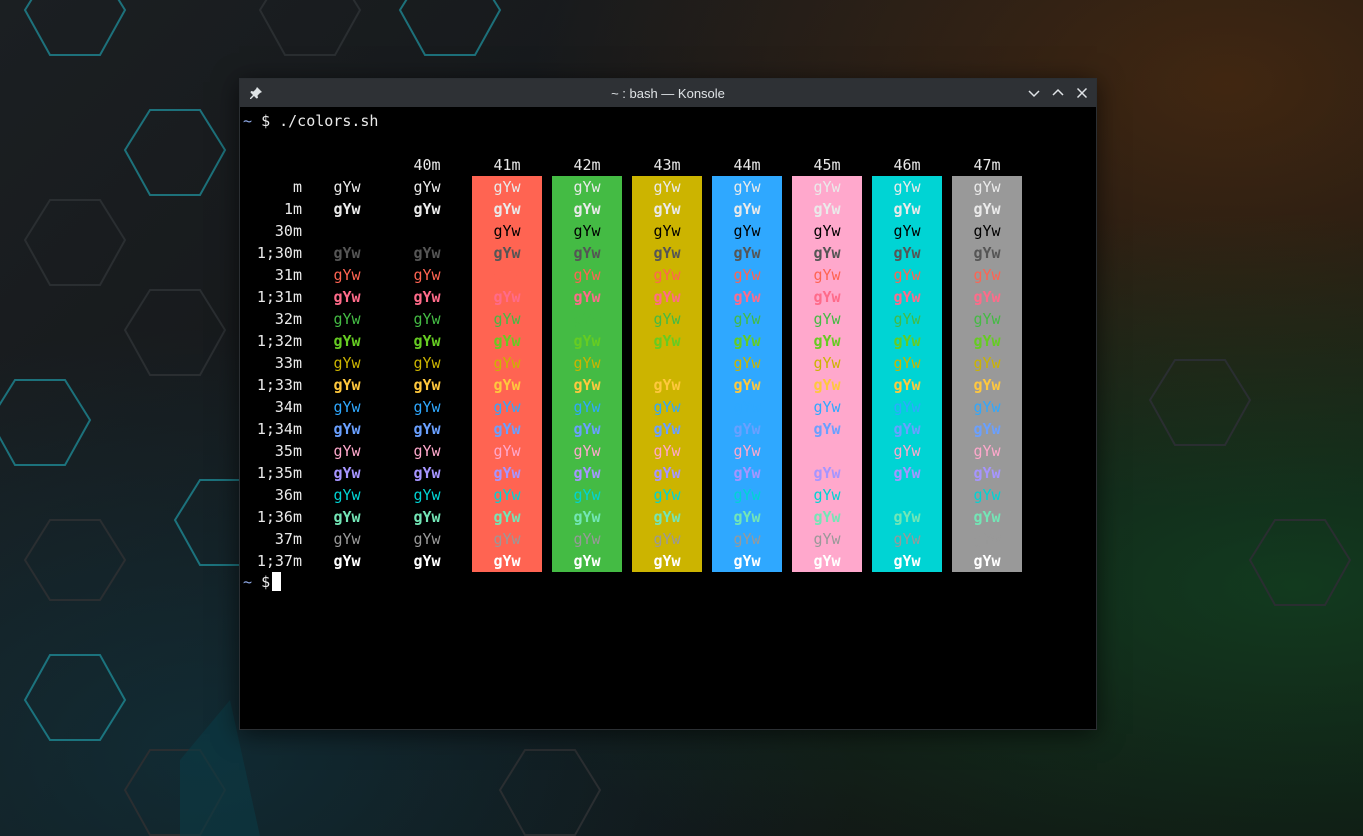  I want to click on title-bar: ~ : bash — Konsole, so click(668, 93).